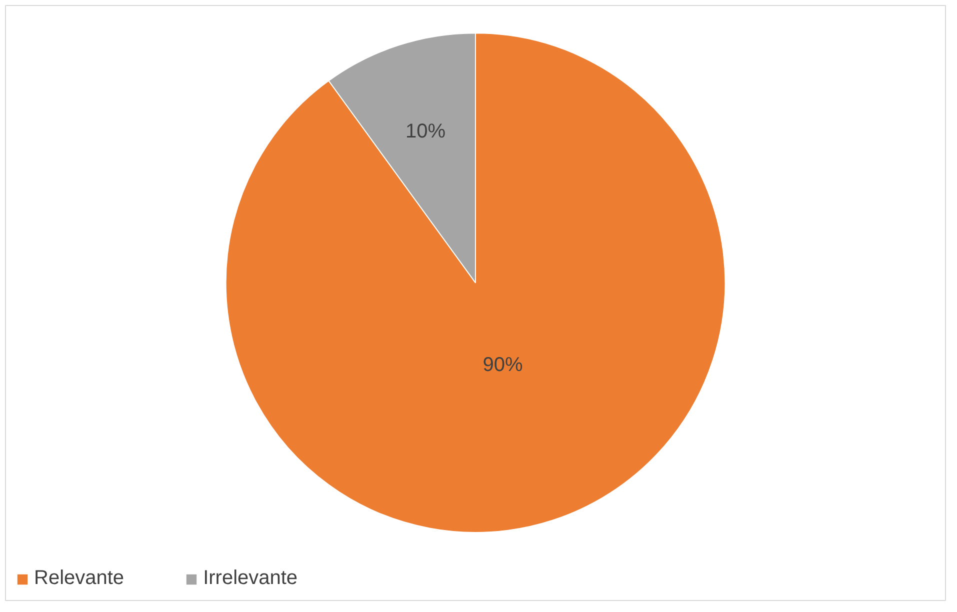 This screenshot has height=612, width=957. Describe the element at coordinates (79, 578) in the screenshot. I see `legend-label: Relevante` at that location.